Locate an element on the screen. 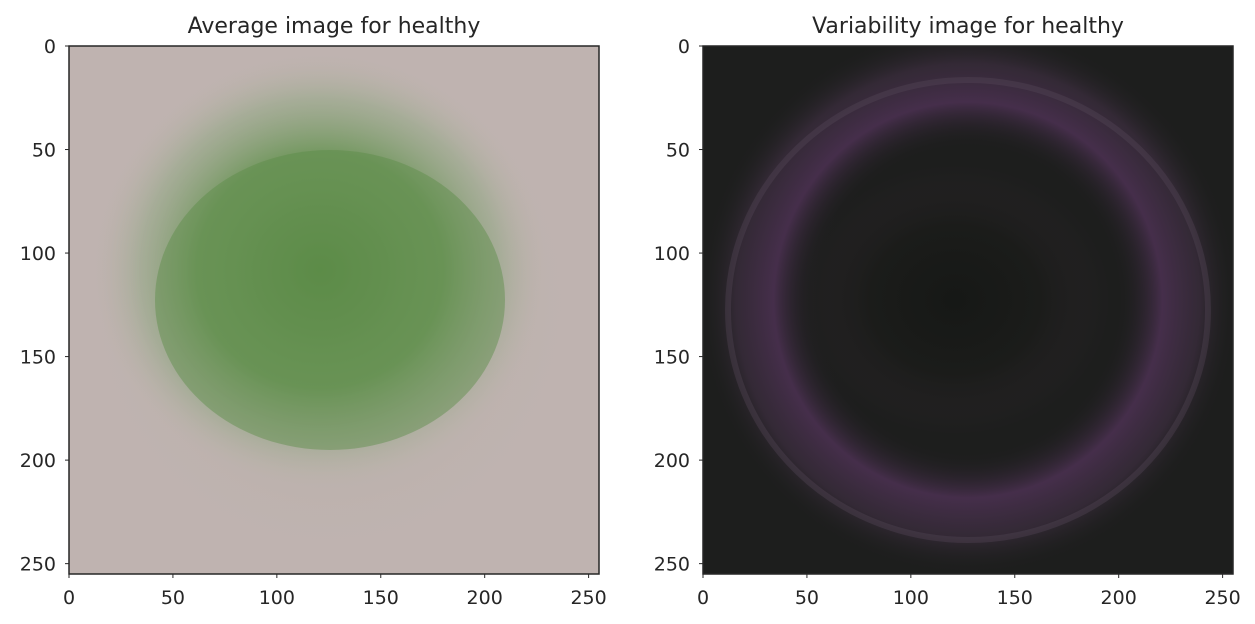 Image resolution: width=1255 pixels, height=624 pixels. average-image-core is located at coordinates (330, 300).